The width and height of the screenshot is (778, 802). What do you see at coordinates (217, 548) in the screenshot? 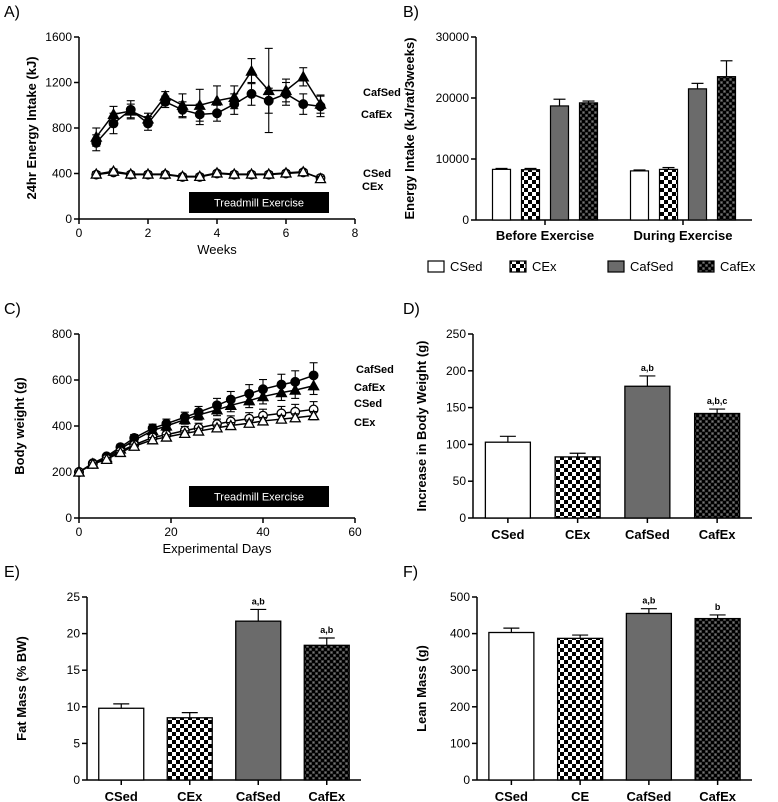
I see `x-axis-label: Experimental Days` at bounding box center [217, 548].